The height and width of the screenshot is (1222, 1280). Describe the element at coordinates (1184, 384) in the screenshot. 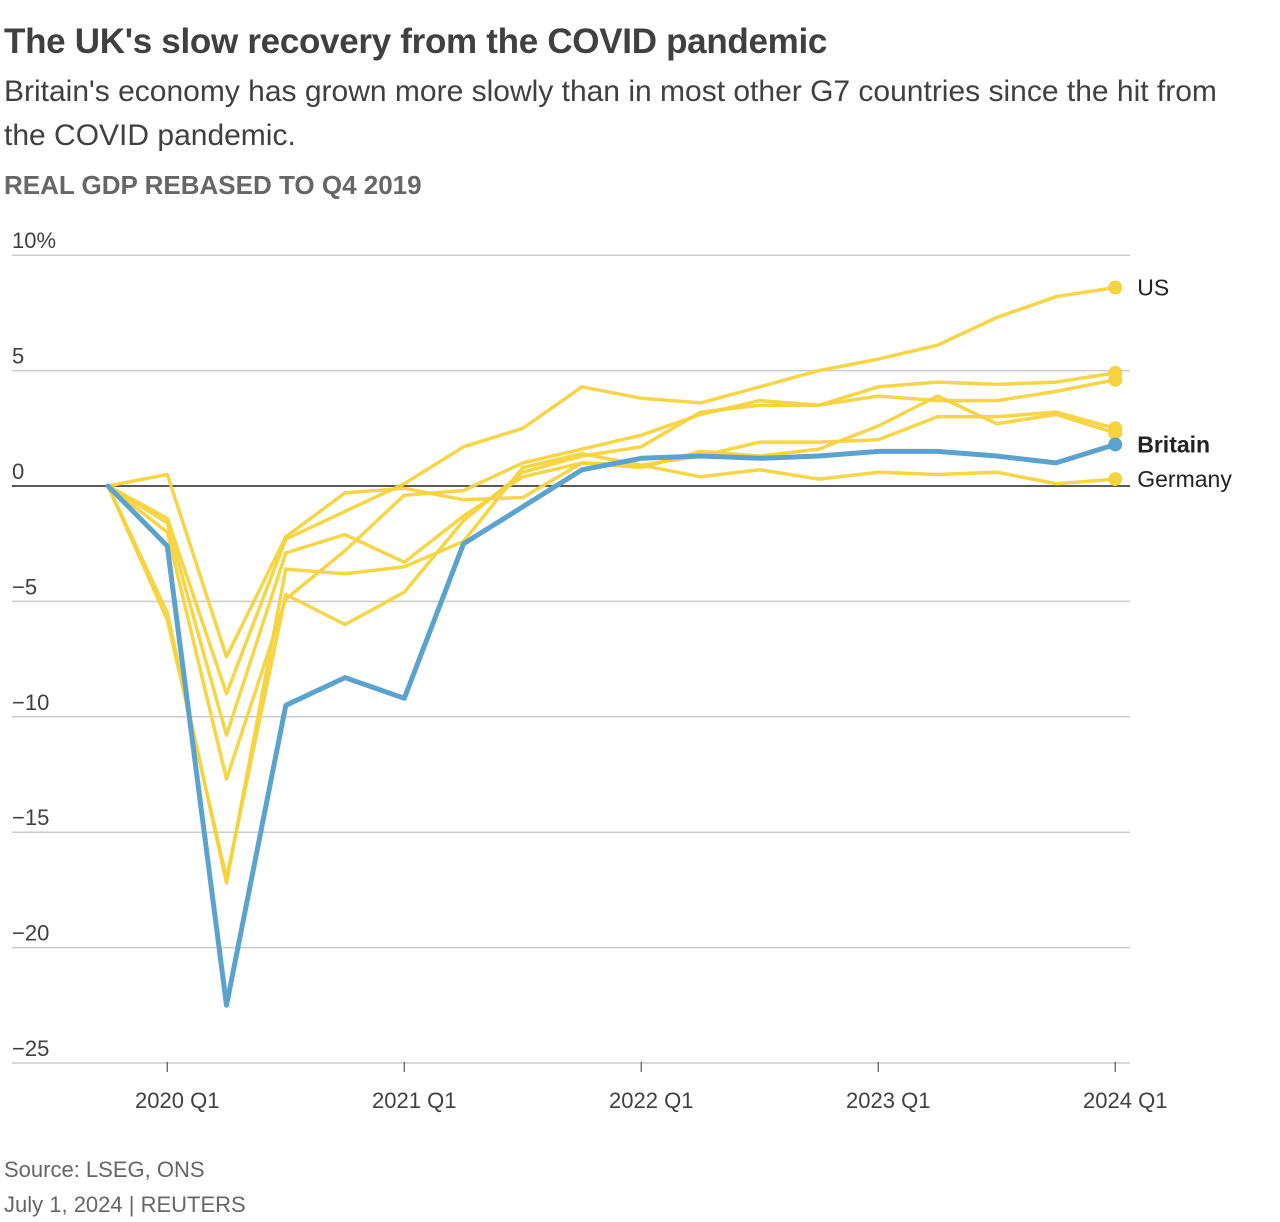

I see `end-labels: US Germany Britain` at that location.